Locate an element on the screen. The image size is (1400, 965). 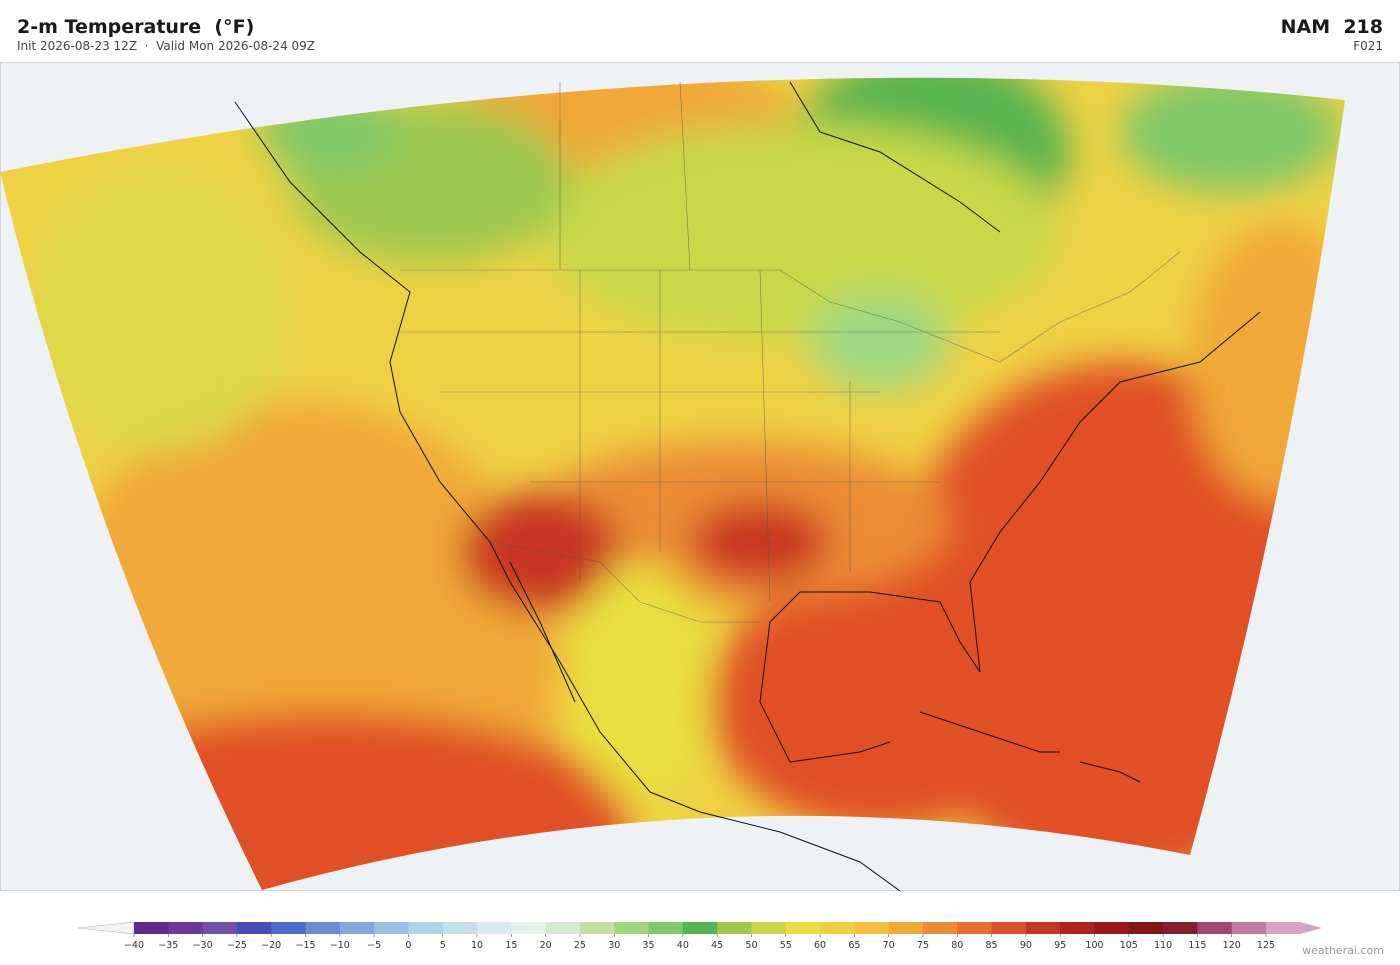
tick-label: −30 is located at coordinates (203, 945).